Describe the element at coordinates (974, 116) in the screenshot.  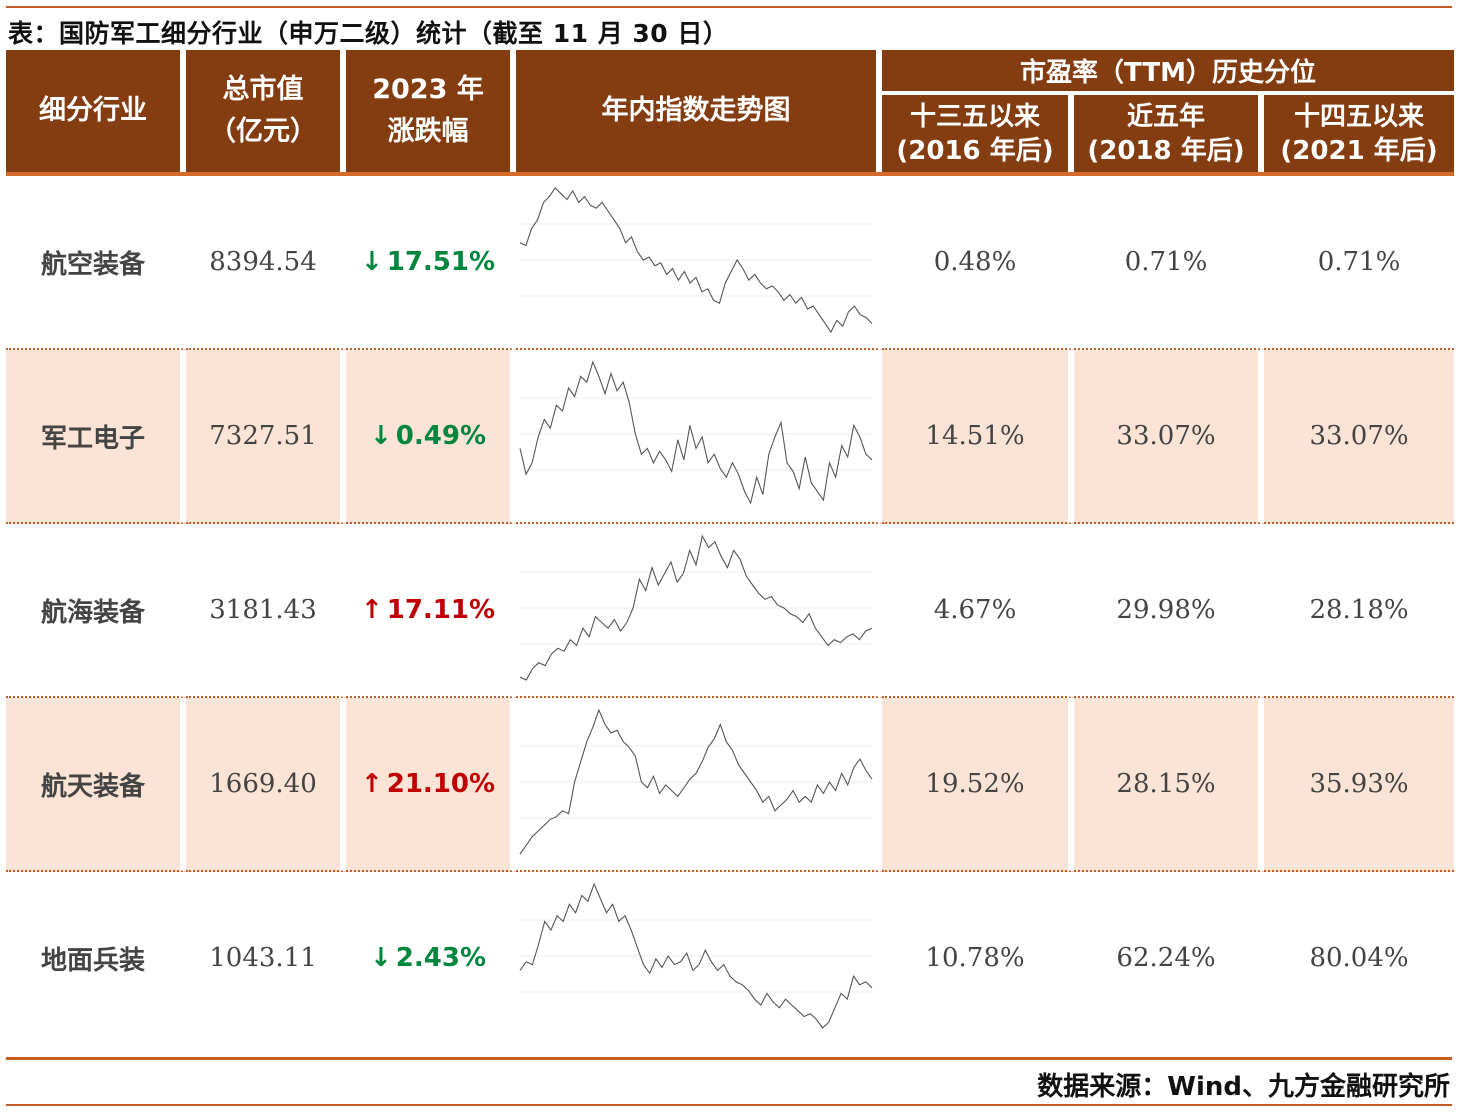
I see `header-pe-2016-line1: 十三五以来` at that location.